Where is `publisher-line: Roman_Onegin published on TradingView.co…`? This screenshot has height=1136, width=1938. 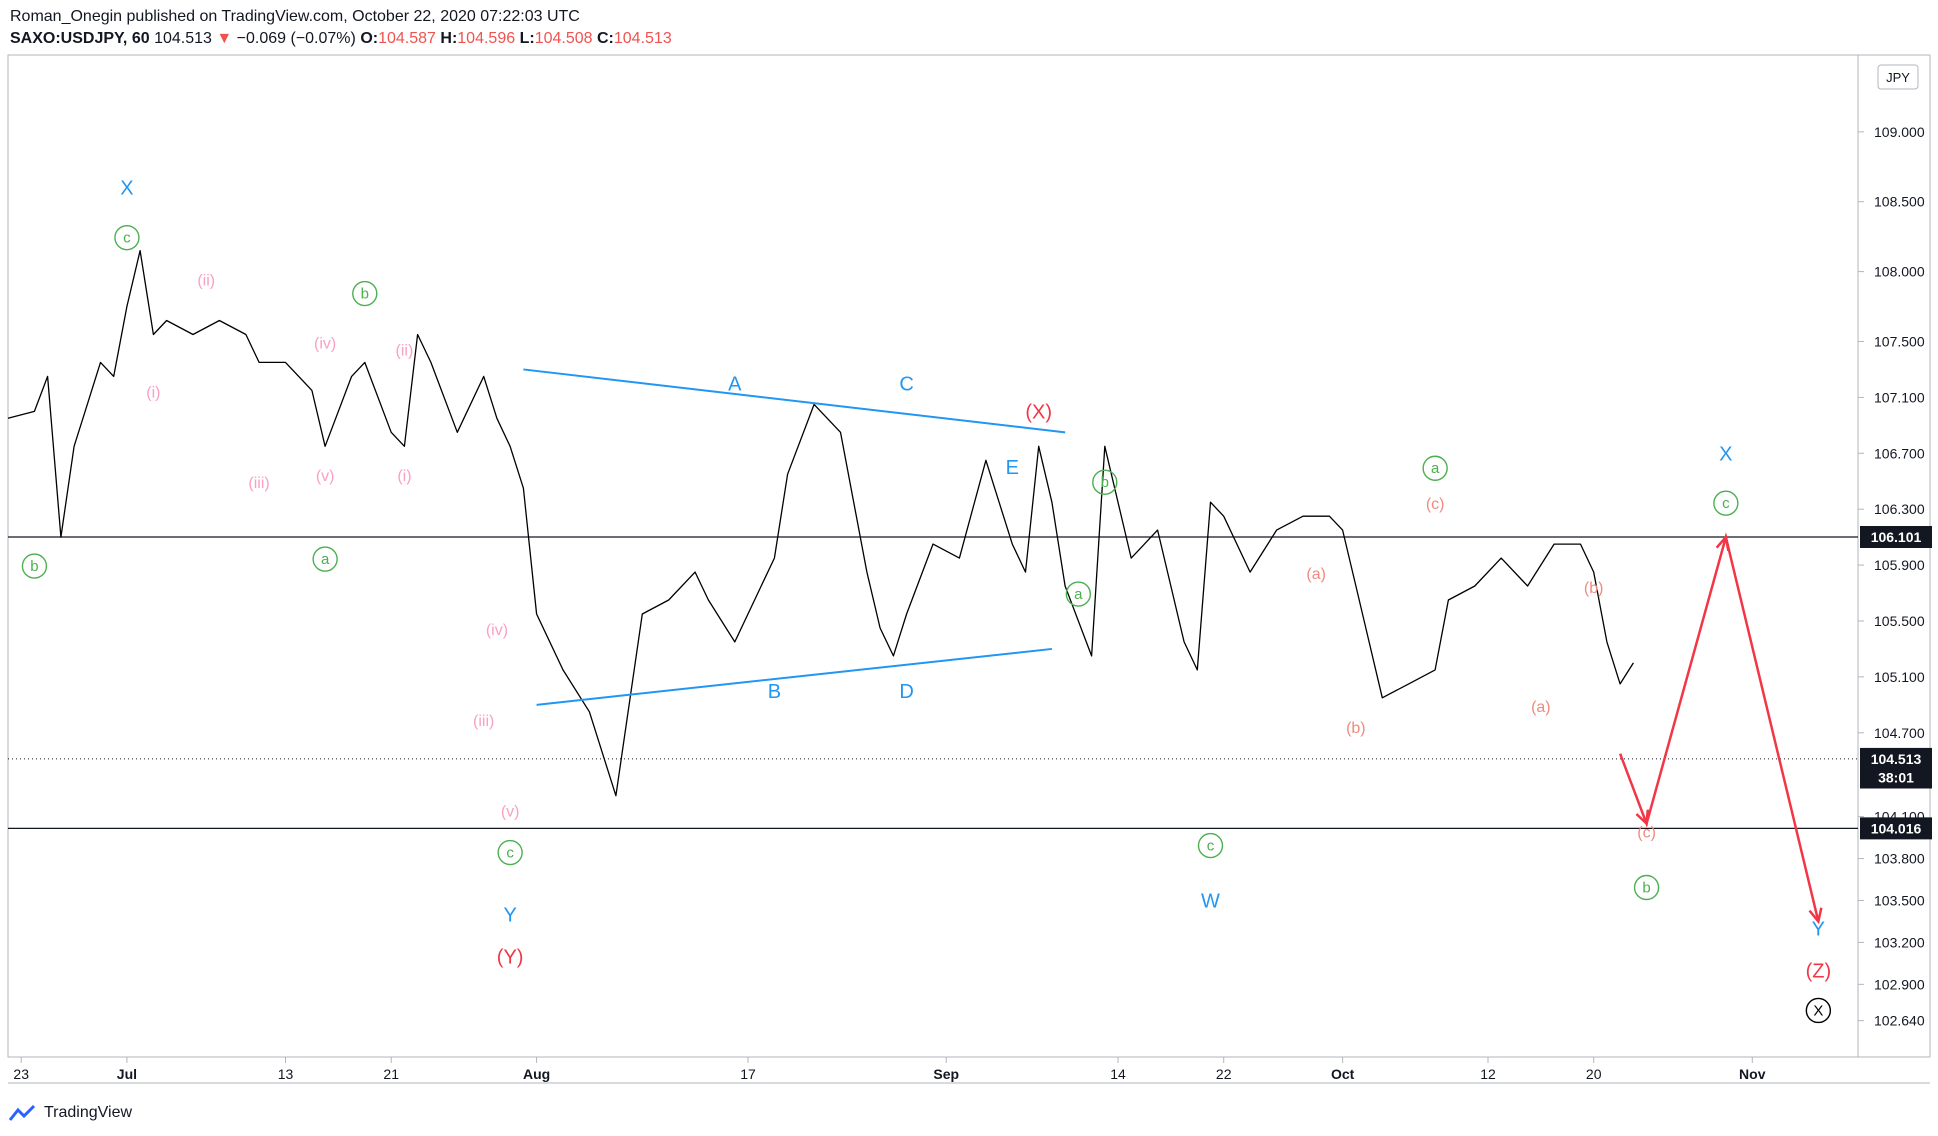 publisher-line: Roman_Onegin published on TradingView.co… is located at coordinates (295, 16).